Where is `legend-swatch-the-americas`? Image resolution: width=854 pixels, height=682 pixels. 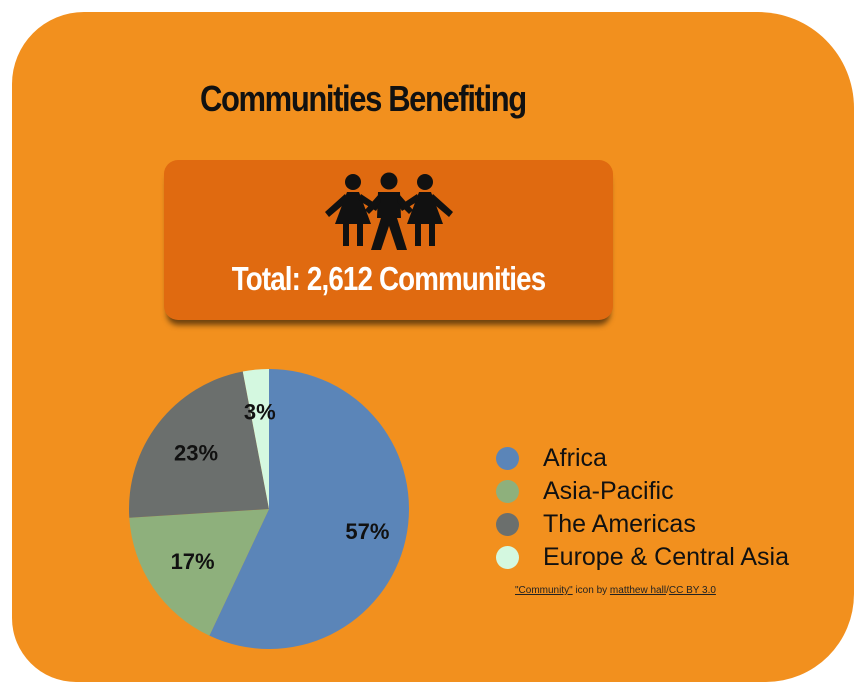
legend-swatch-the-americas is located at coordinates (507, 524).